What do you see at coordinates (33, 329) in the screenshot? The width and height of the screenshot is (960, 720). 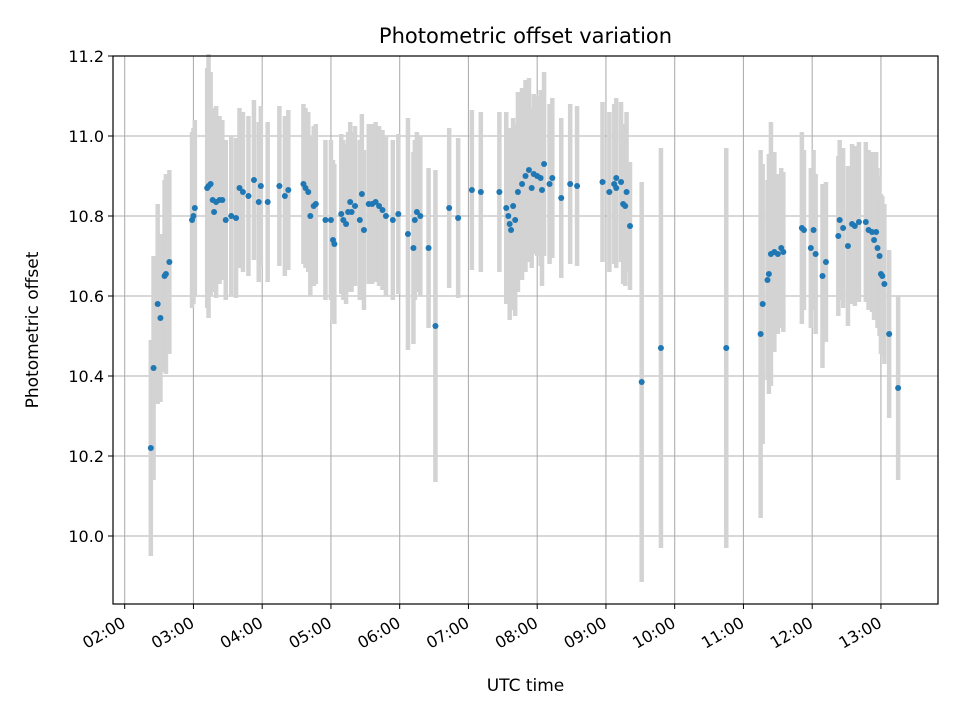 I see `y-axis-title: Photometric offset` at bounding box center [33, 329].